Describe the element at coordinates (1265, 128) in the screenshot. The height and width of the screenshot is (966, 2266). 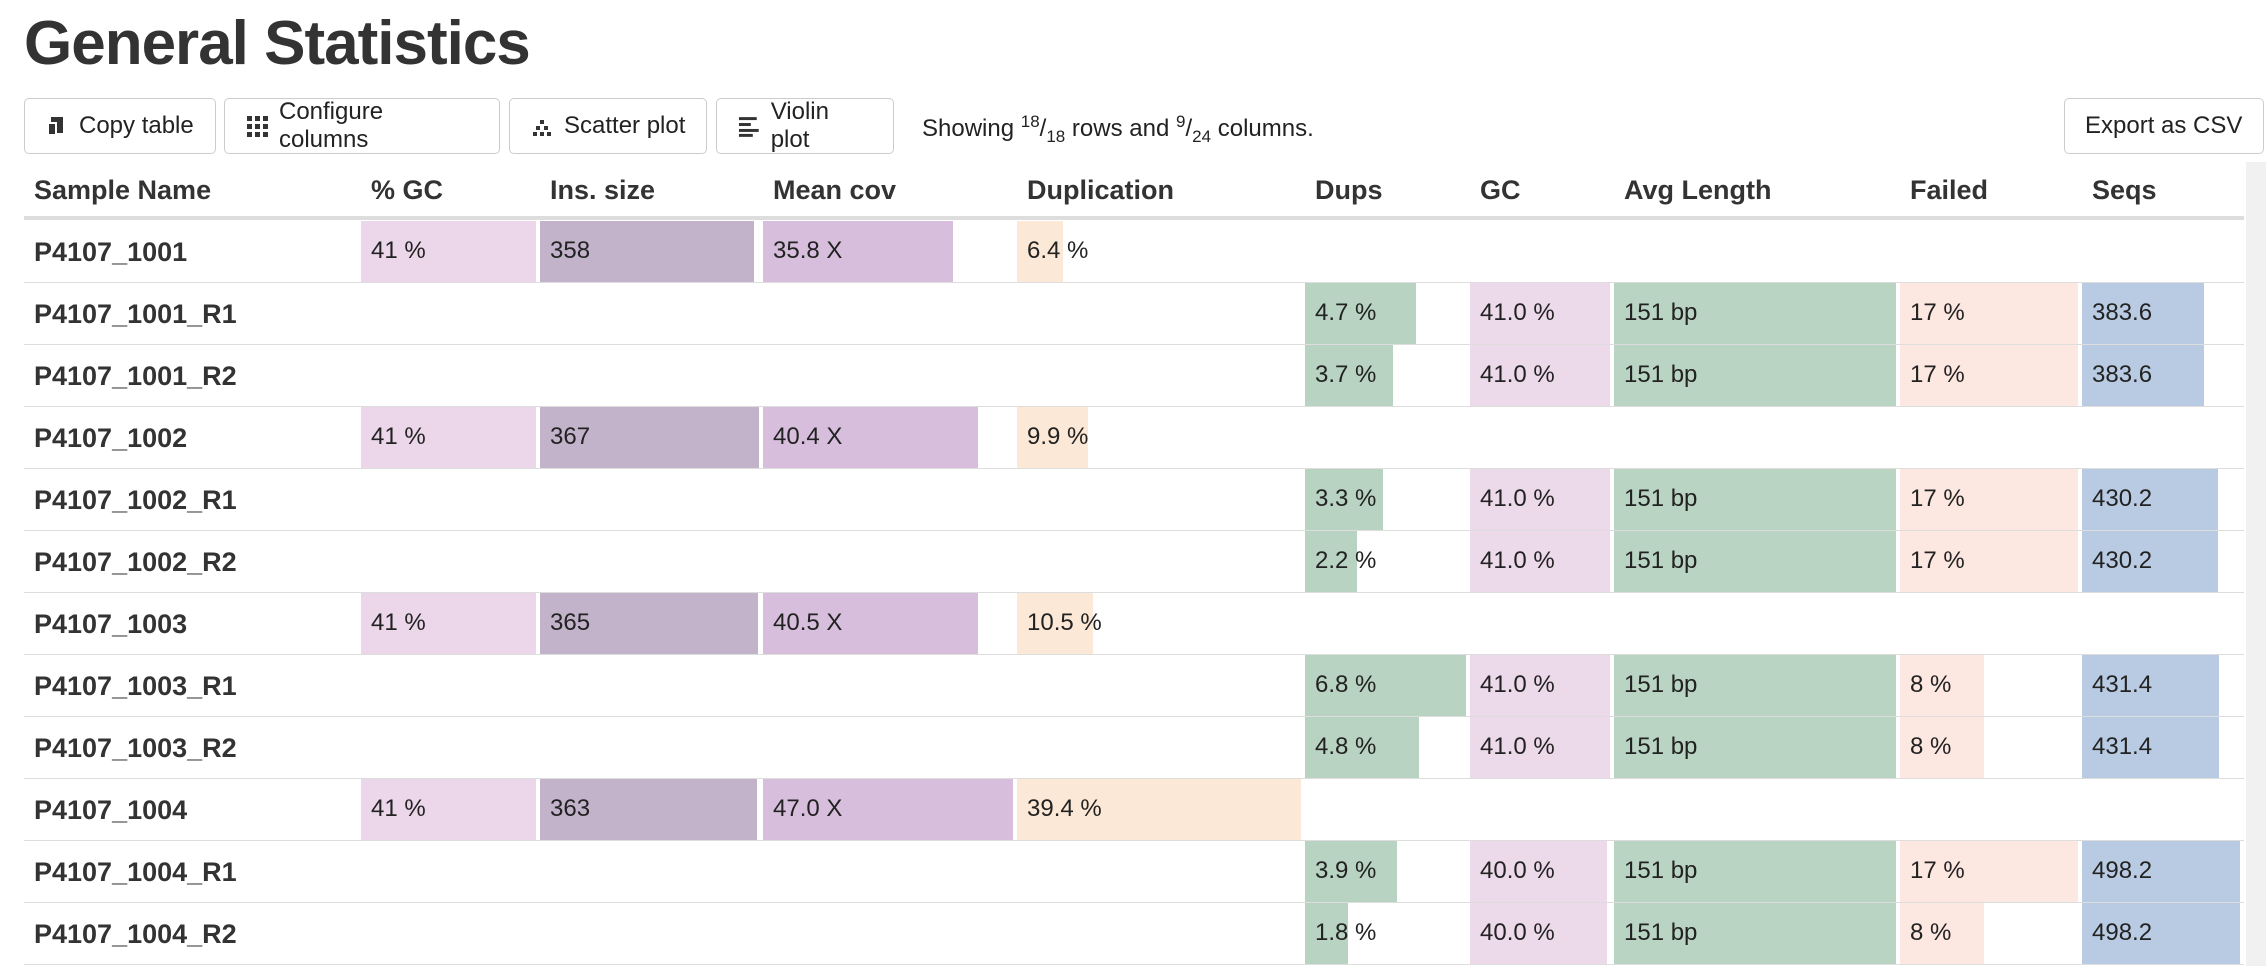
I see `text: columns.` at that location.